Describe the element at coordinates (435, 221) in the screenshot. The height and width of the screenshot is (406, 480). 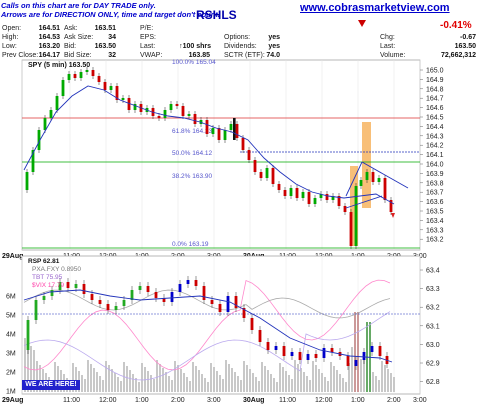
I see `y-tick-label: 163.4` at that location.